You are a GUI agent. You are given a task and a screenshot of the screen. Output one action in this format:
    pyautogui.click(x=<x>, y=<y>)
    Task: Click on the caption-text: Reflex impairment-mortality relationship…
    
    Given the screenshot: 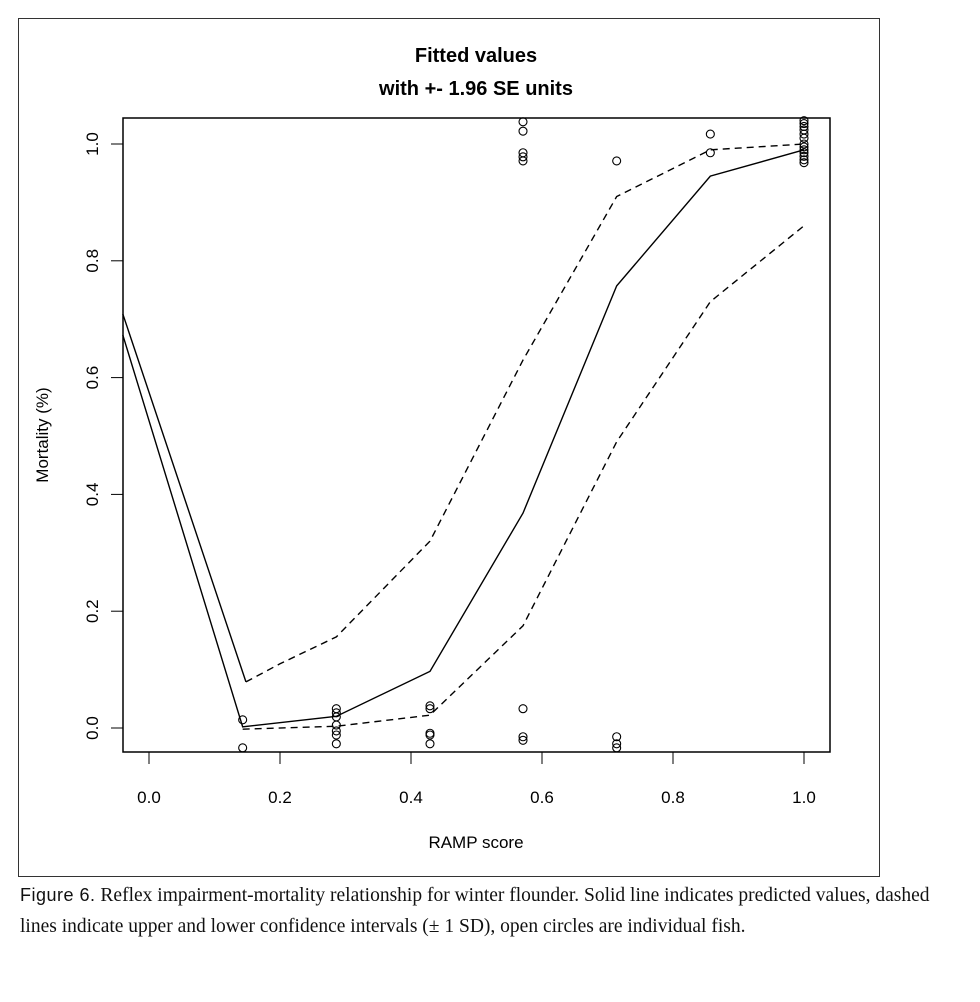 What is the action you would take?
    pyautogui.click(x=475, y=911)
    